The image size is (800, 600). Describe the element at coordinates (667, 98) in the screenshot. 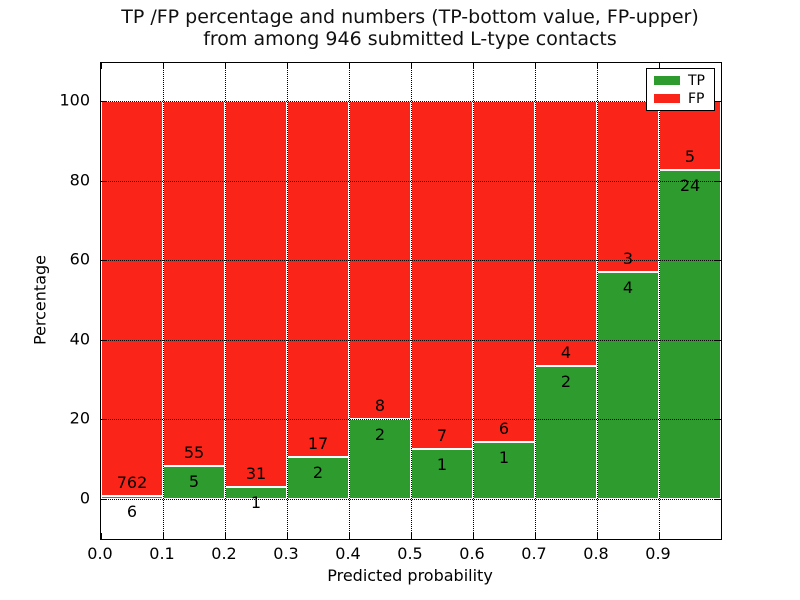

I see `legend-swatch-fp` at that location.